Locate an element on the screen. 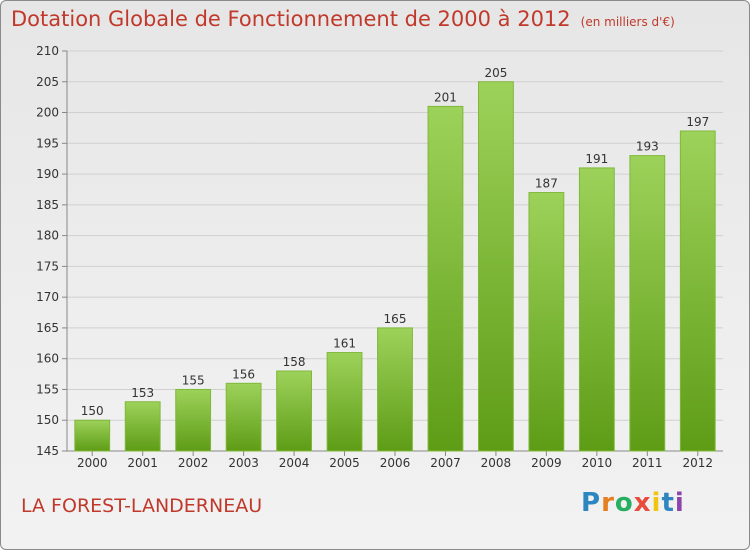 This screenshot has width=750, height=550. y-tick-label: 210 is located at coordinates (47, 51).